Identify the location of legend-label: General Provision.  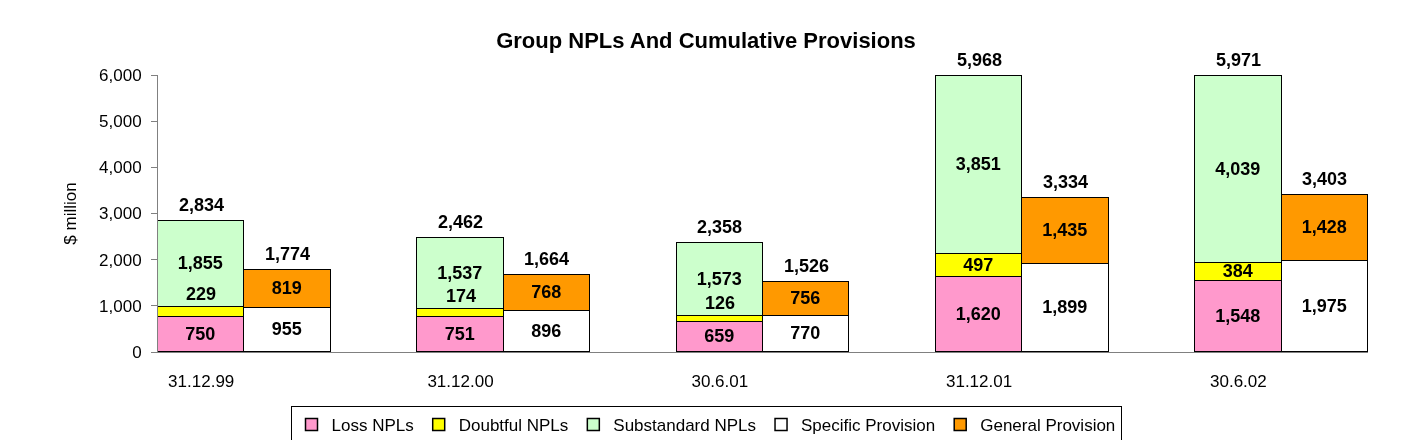
(1048, 426).